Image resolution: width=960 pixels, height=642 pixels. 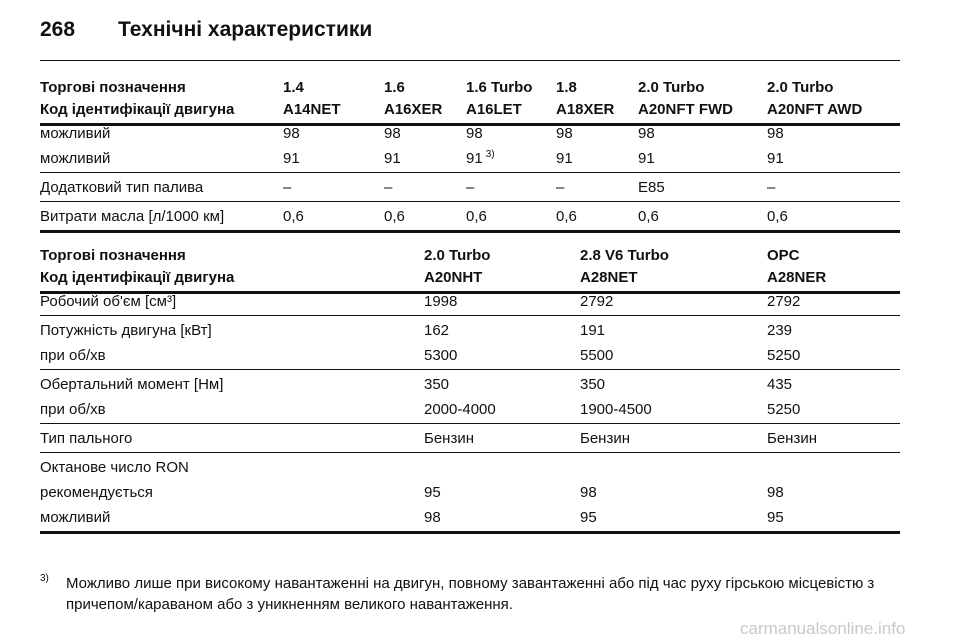 I want to click on header-cell: A14NET, so click(x=312, y=109).